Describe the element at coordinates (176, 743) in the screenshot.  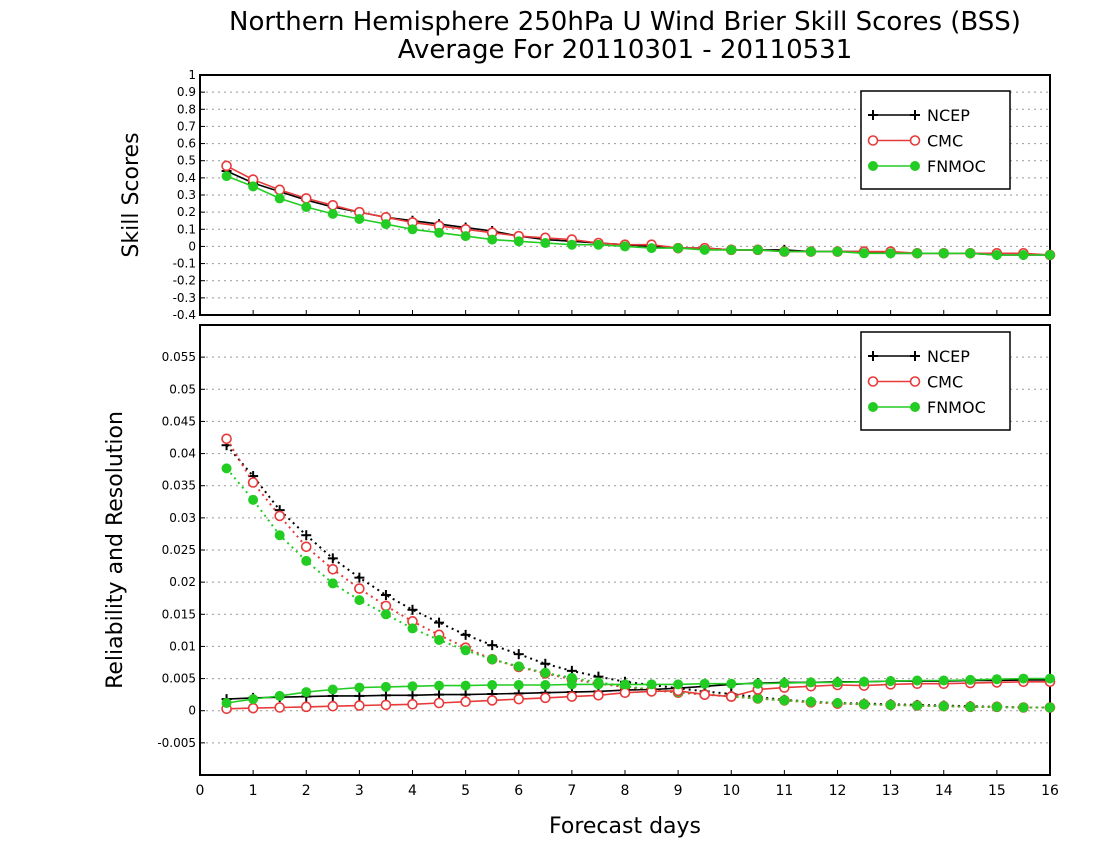
I see `y-tick-label: -0.005` at that location.